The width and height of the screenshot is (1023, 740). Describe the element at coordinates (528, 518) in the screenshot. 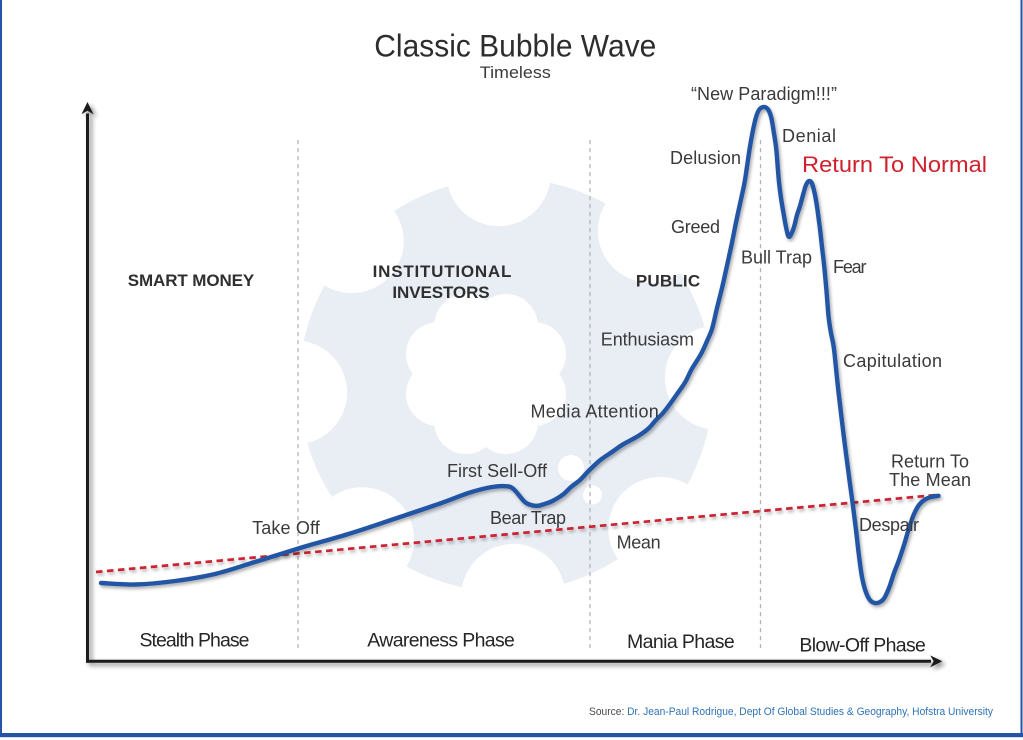

I see `svg-text: Bear Trap` at that location.